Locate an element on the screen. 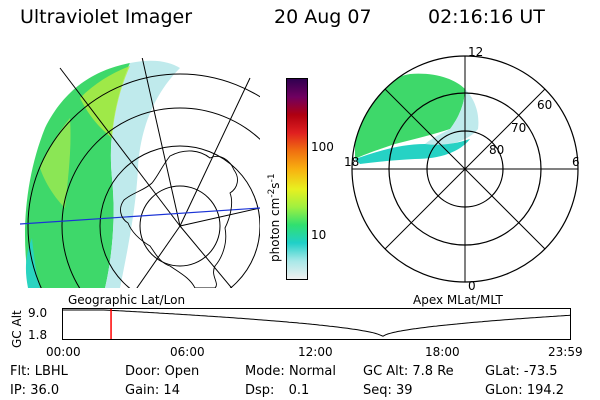 Image resolution: width=600 pixels, height=400 pixels. glat-info: GLat: -73.5 is located at coordinates (521, 371).